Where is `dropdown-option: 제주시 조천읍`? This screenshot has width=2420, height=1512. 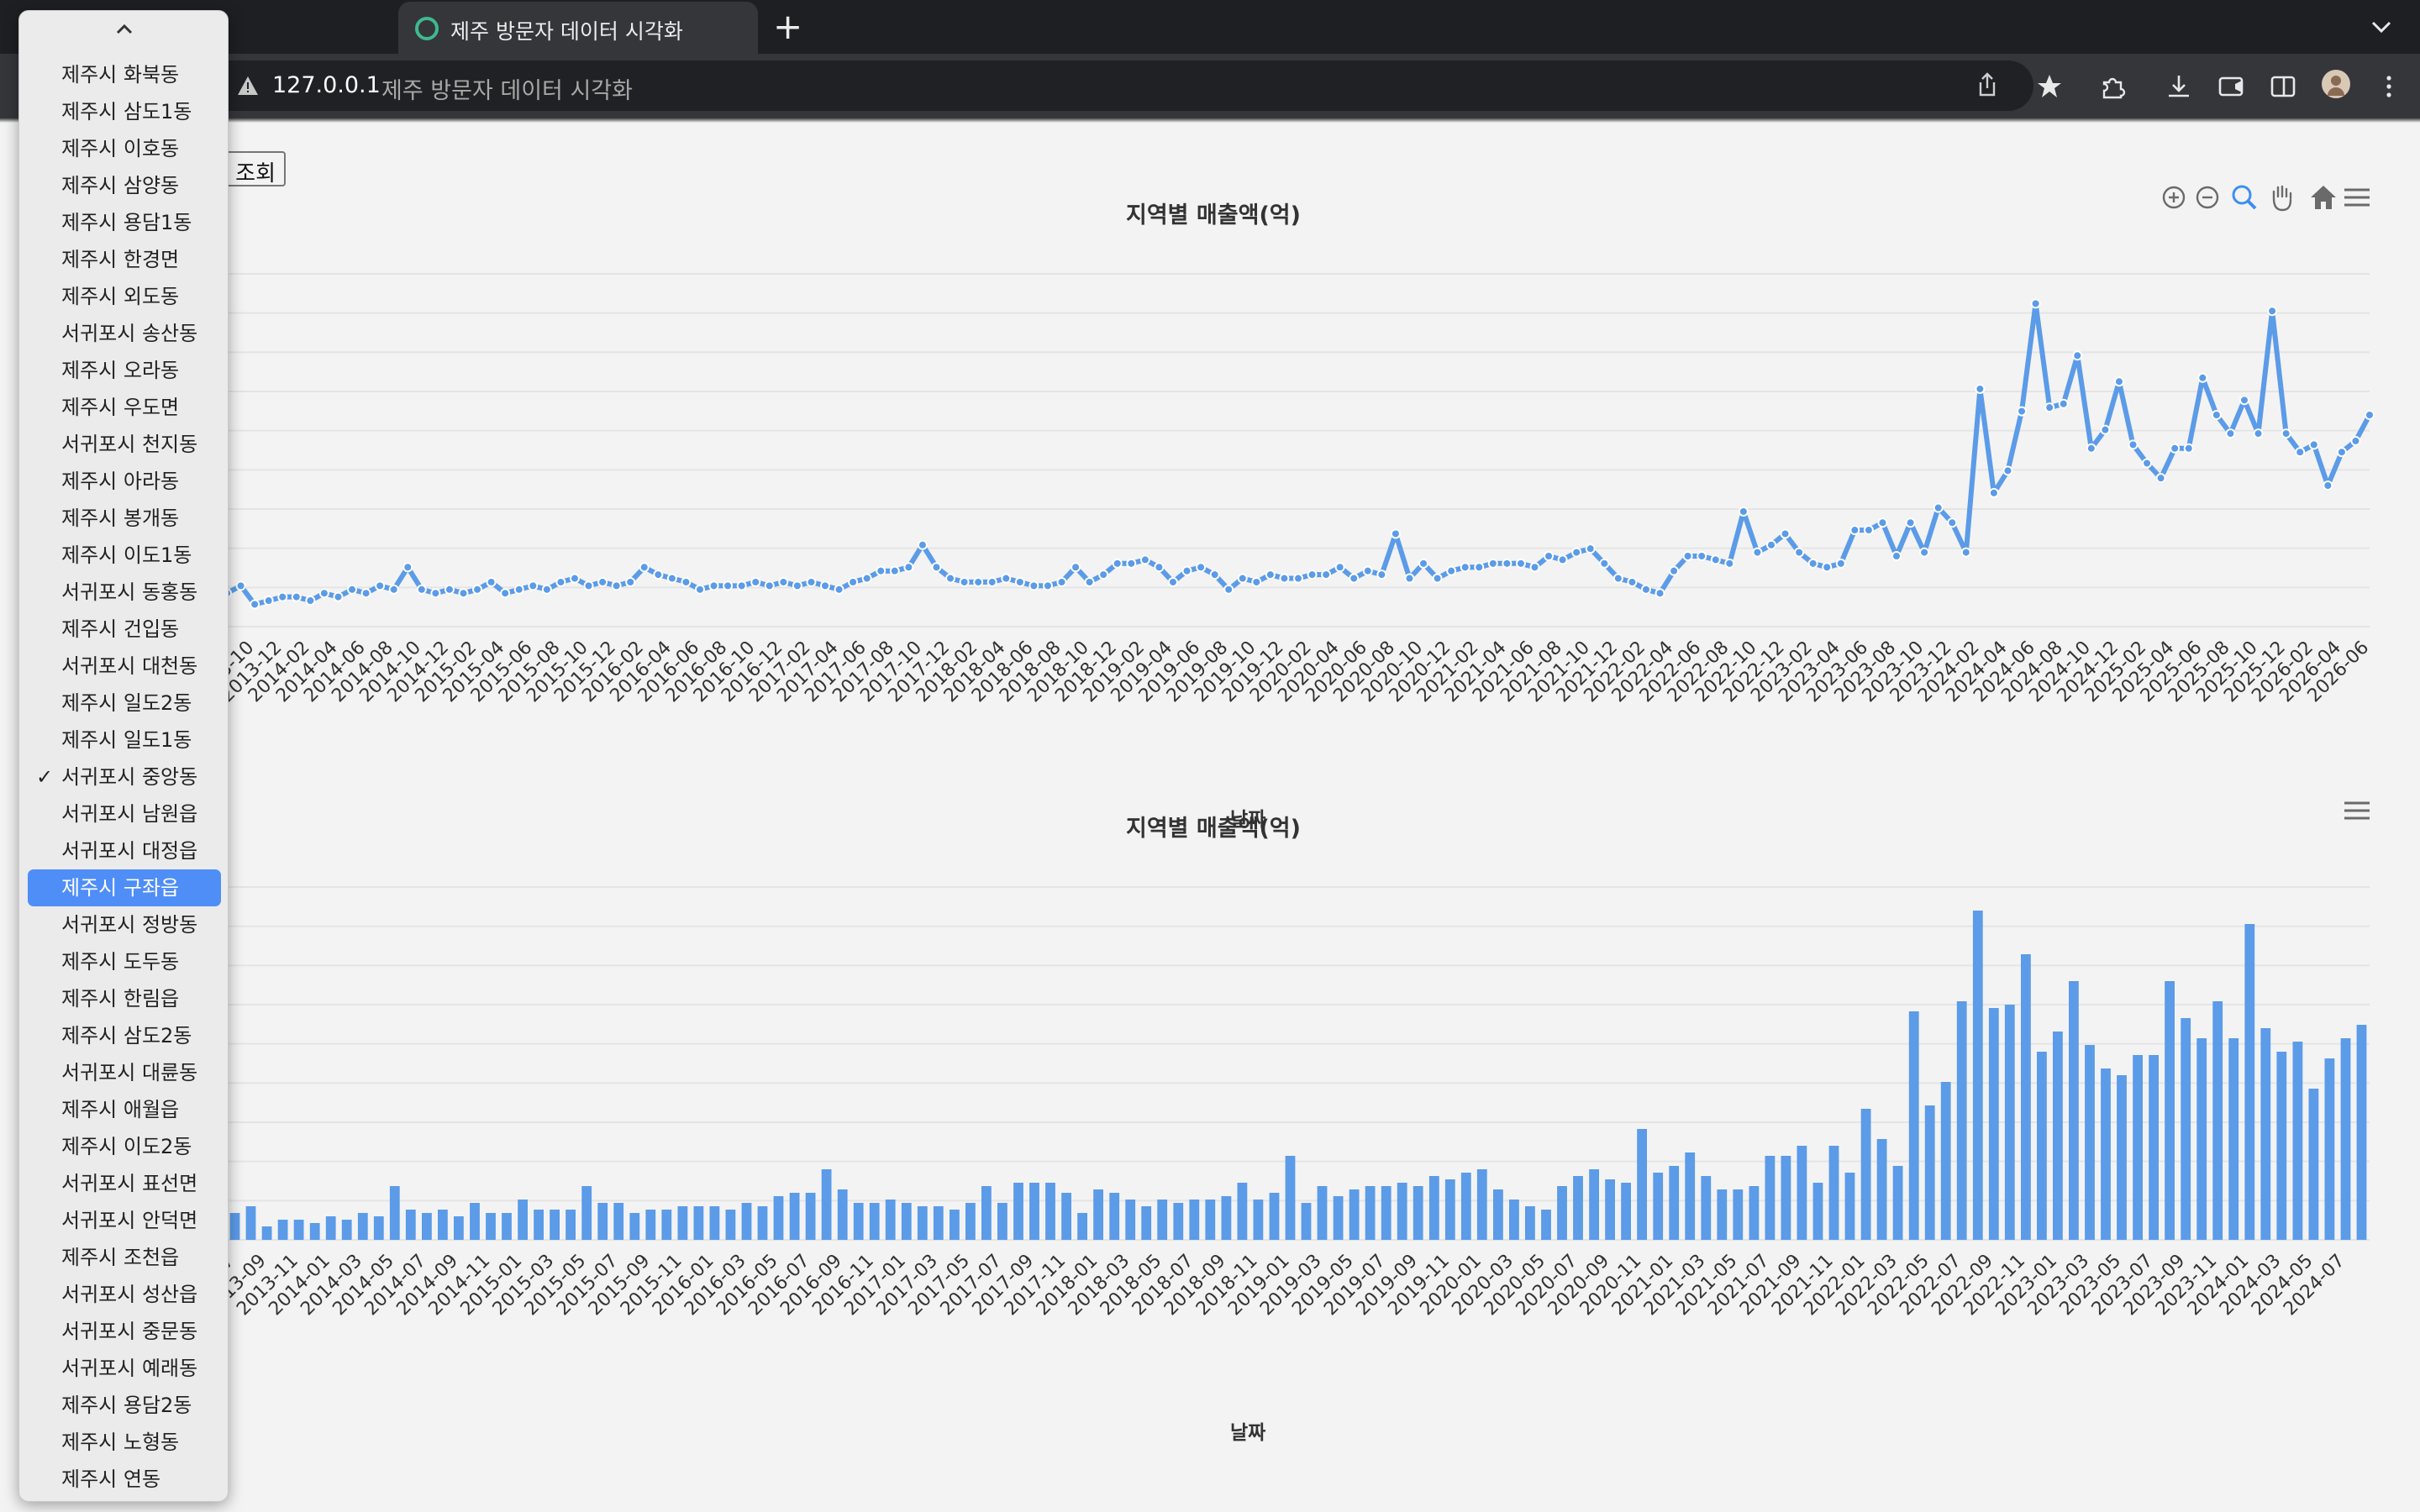
dropdown-option: 제주시 조천읍 is located at coordinates (124, 1257).